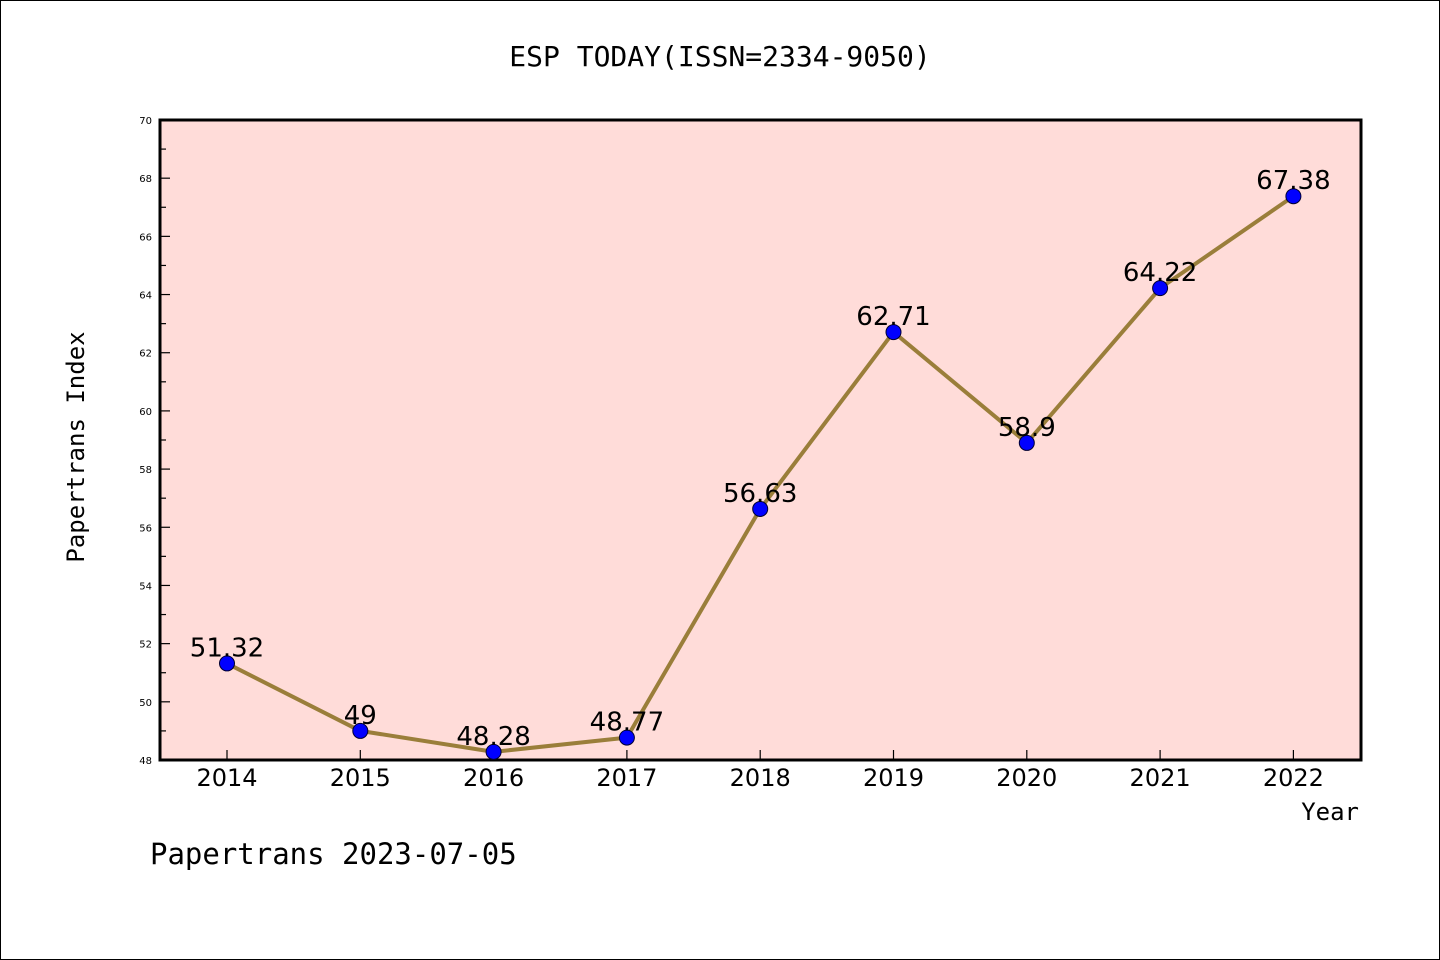 The width and height of the screenshot is (1440, 960). What do you see at coordinates (1293, 778) in the screenshot?
I see `x-tick-label: 2022` at bounding box center [1293, 778].